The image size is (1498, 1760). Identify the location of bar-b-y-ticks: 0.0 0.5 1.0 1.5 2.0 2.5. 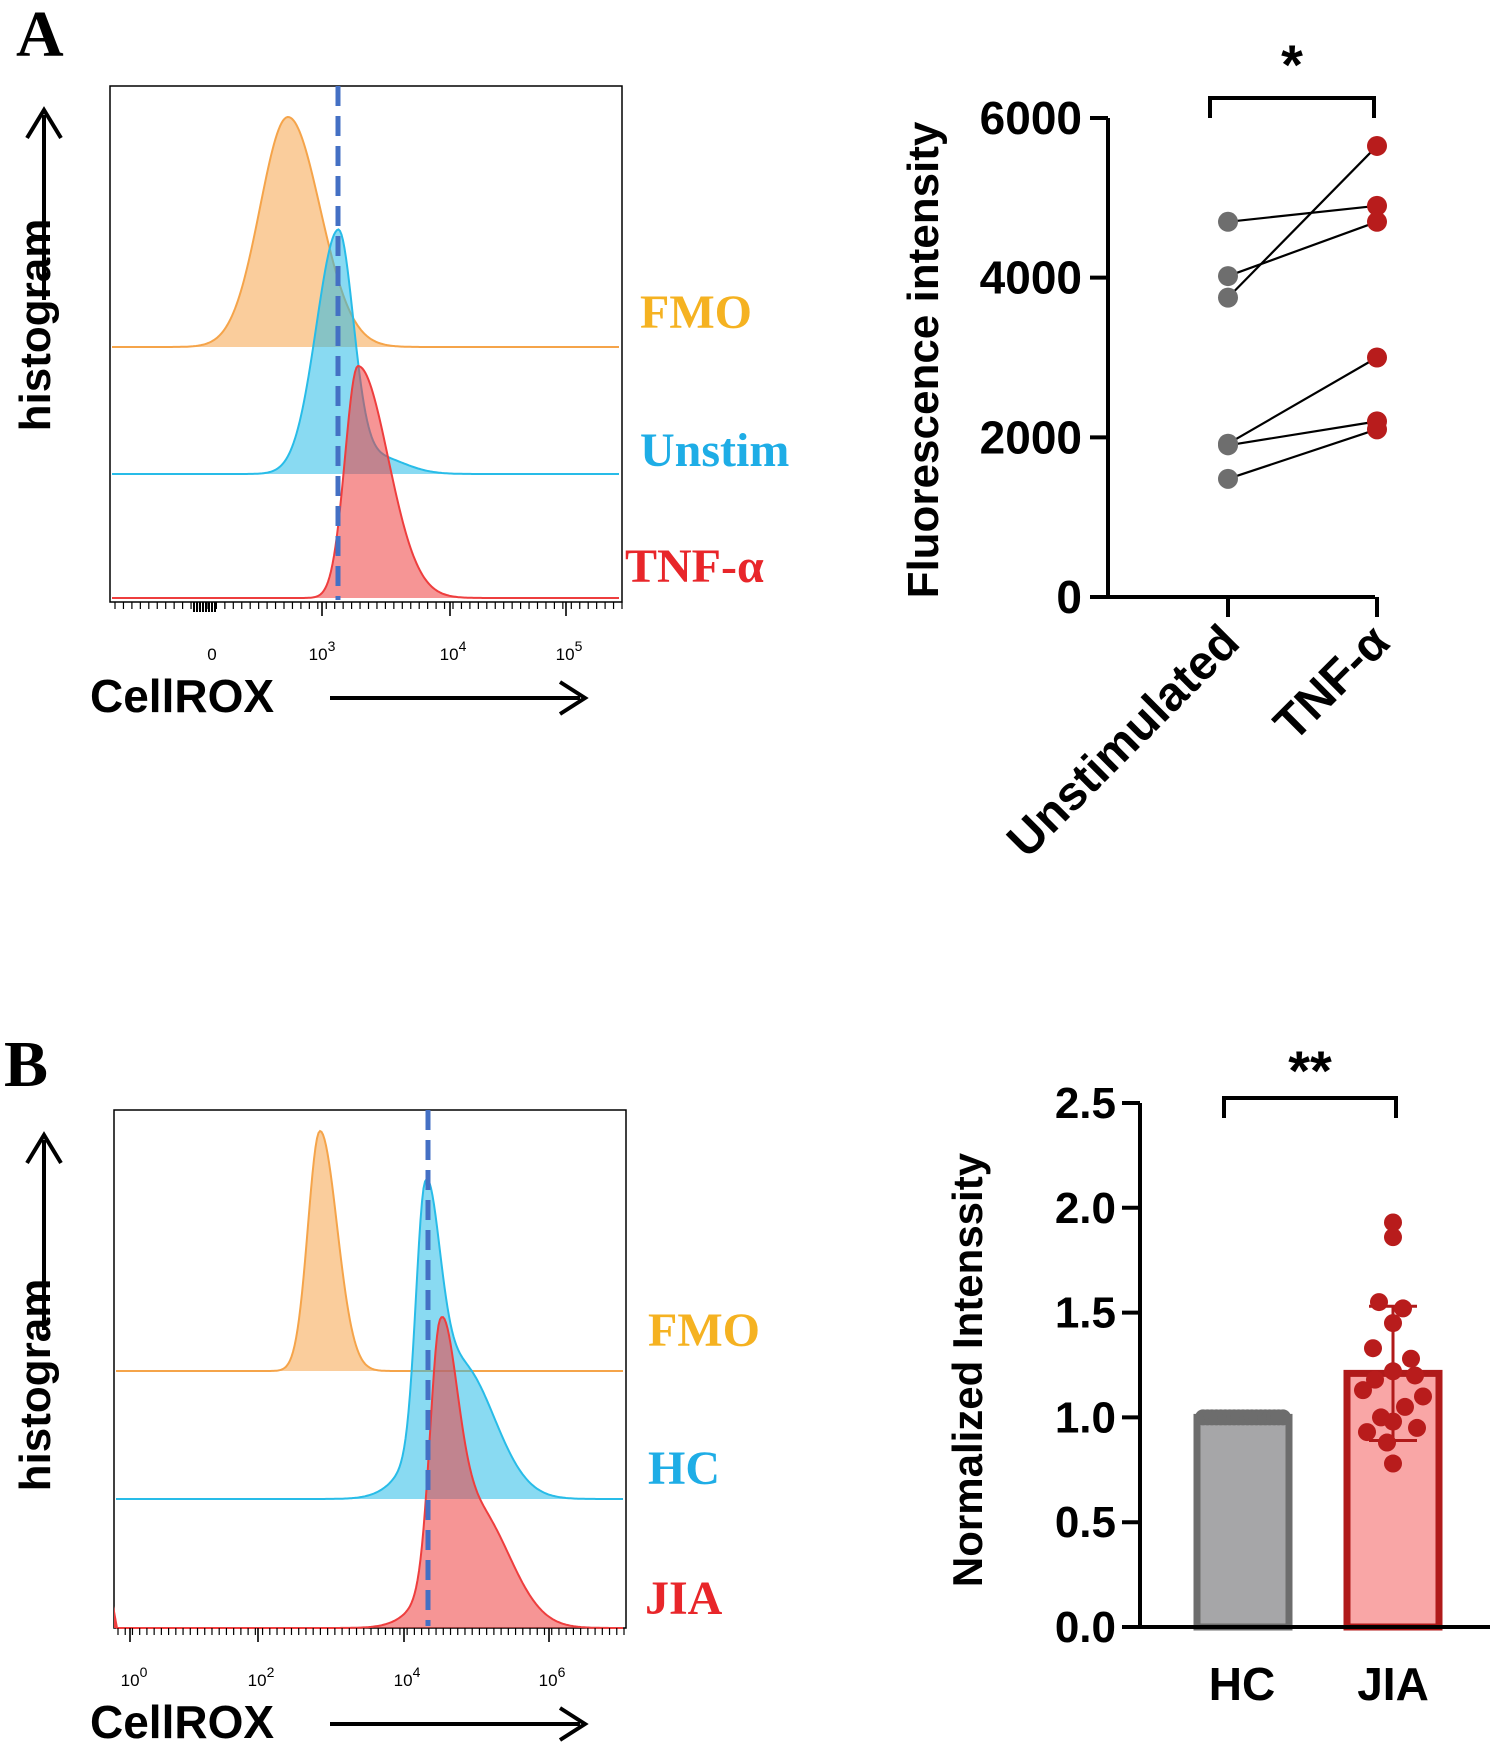
(1097, 1365).